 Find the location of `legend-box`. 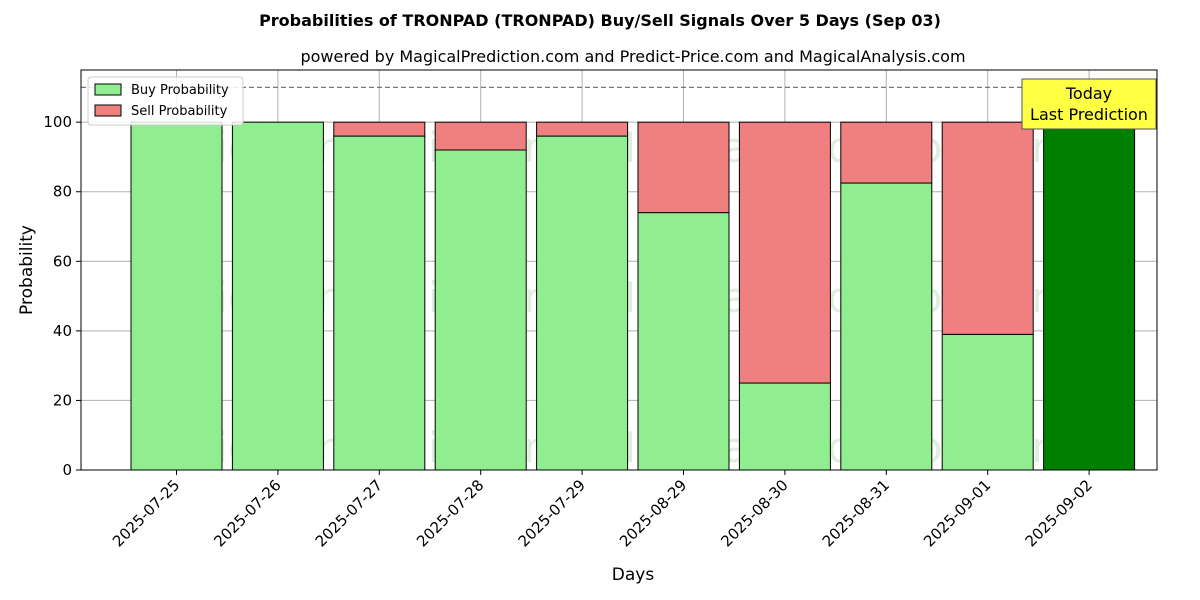

legend-box is located at coordinates (165, 101).